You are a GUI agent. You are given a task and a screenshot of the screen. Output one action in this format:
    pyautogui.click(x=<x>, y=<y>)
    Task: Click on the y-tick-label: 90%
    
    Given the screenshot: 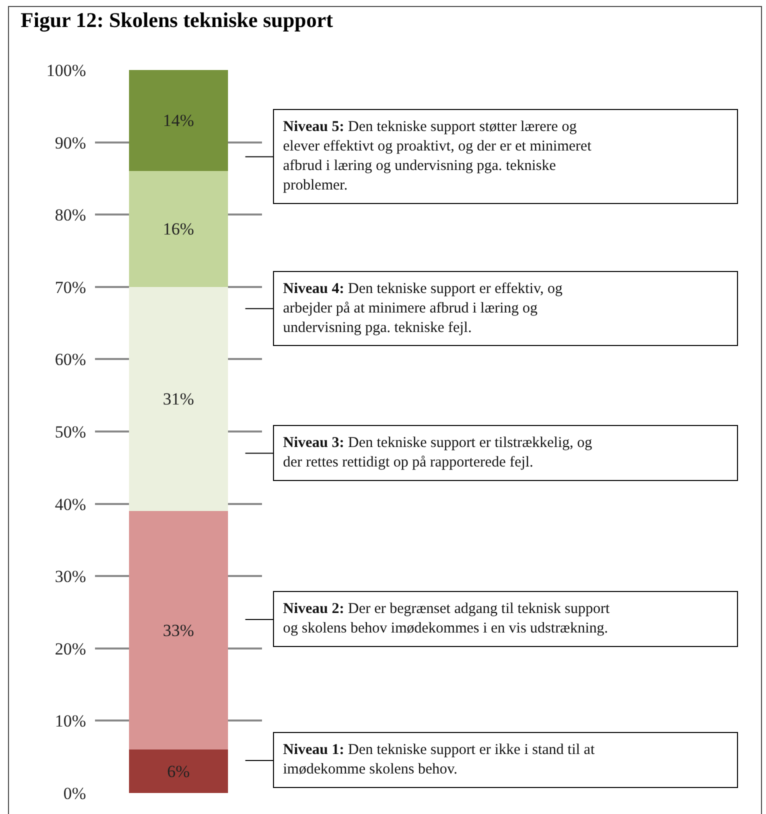 What is the action you would take?
    pyautogui.click(x=70, y=142)
    